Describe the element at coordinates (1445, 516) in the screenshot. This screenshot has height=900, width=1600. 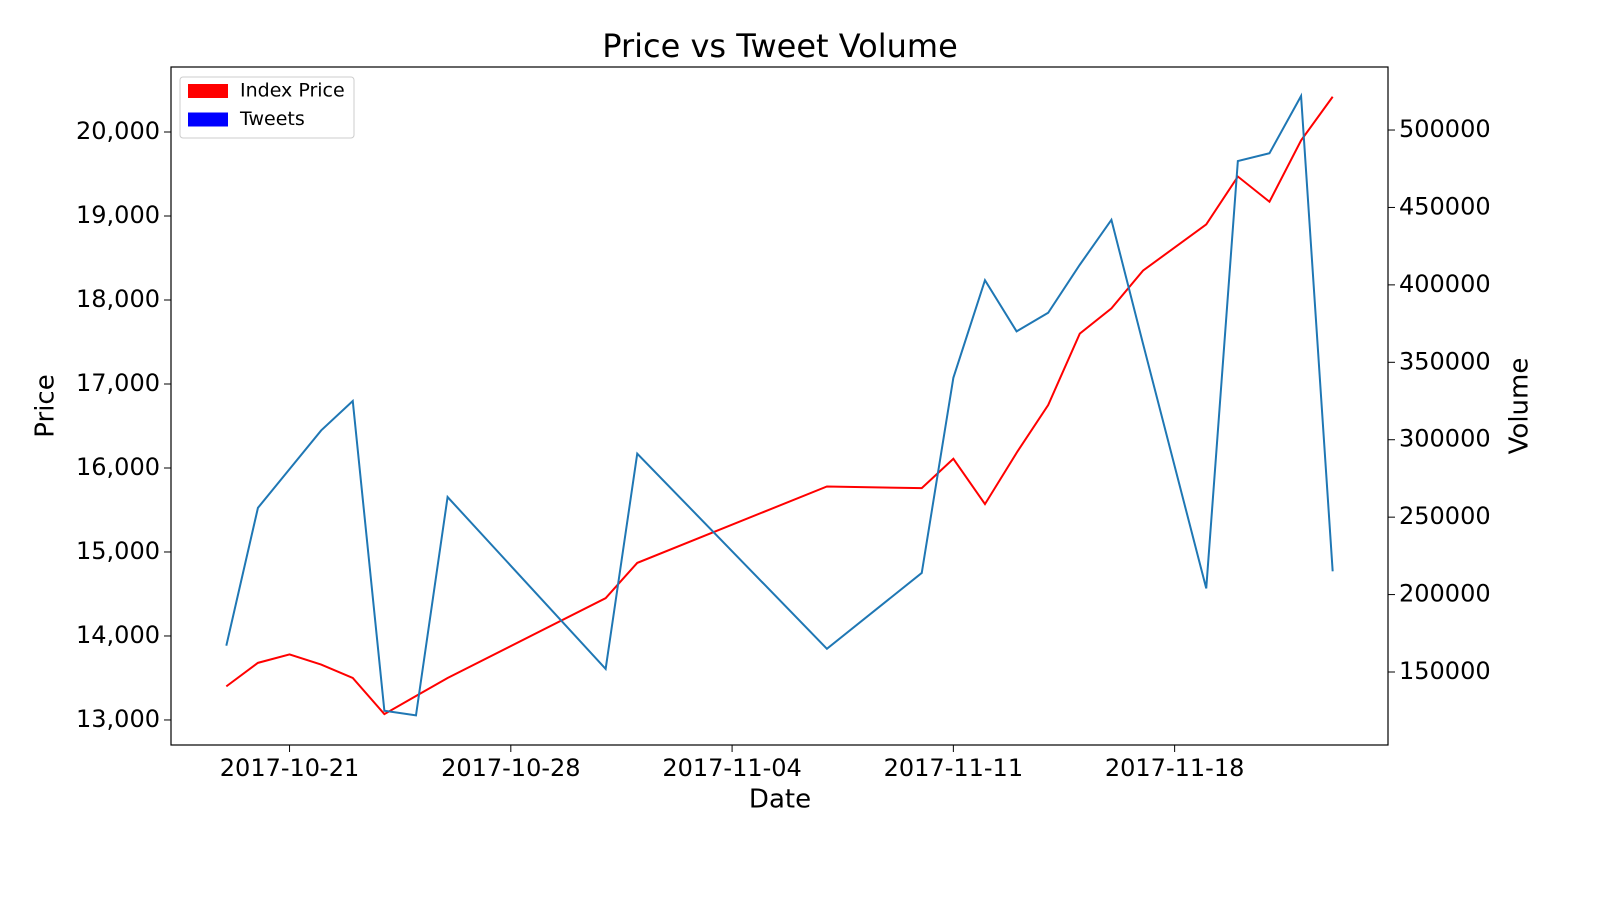
I see `y2-tick-label: 250000` at that location.